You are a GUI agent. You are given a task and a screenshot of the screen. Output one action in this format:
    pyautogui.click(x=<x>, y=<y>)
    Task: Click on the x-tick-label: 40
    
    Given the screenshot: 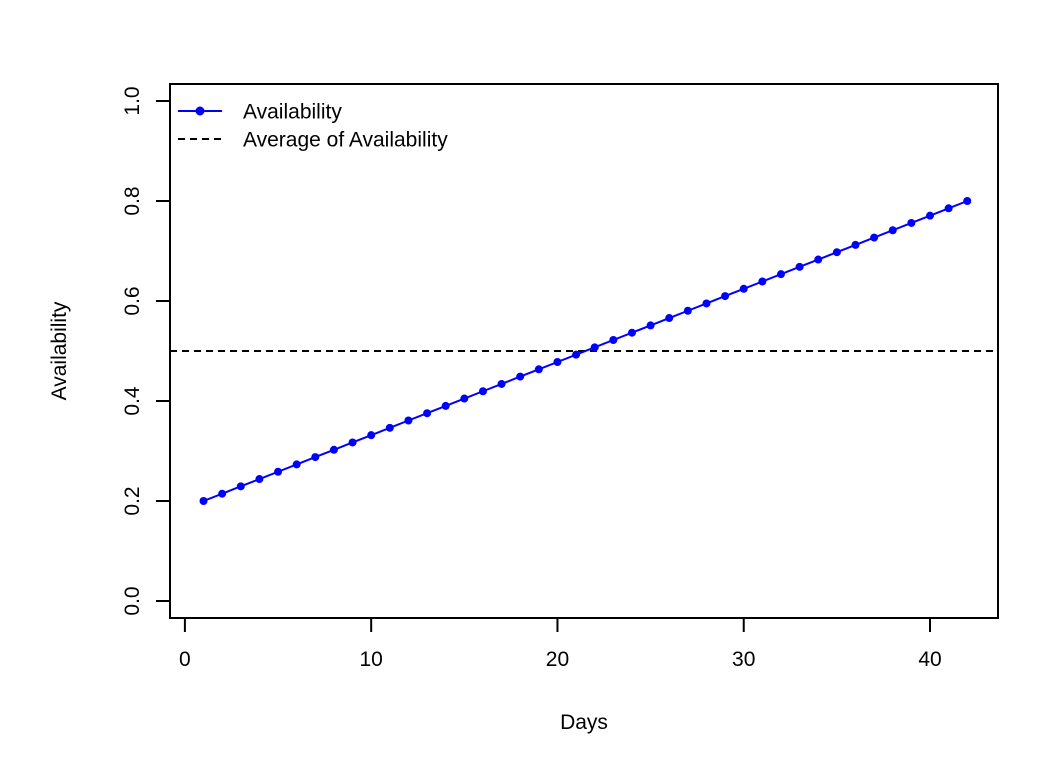 What is the action you would take?
    pyautogui.click(x=929, y=659)
    